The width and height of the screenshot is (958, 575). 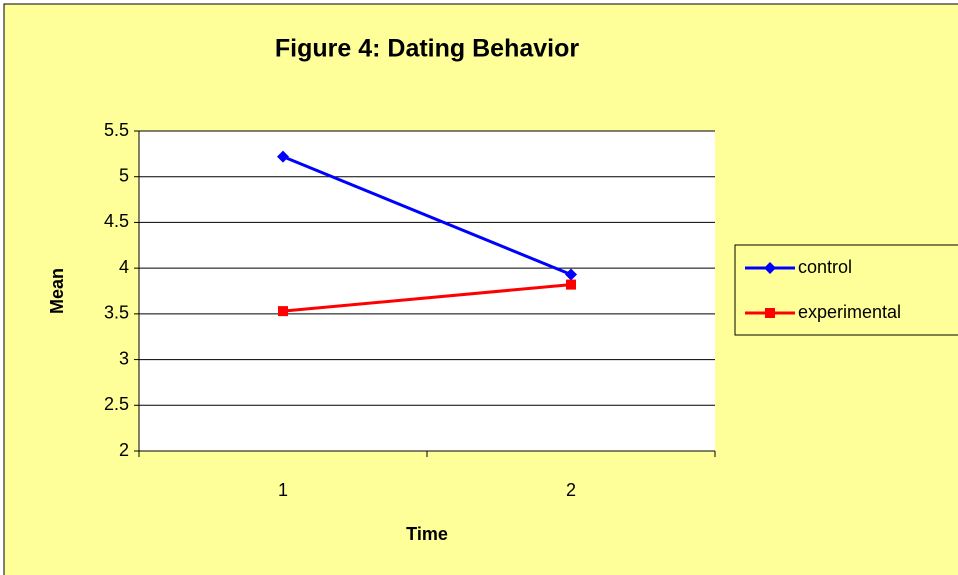 What do you see at coordinates (427, 49) in the screenshot?
I see `chart-title: Figure 4: Dating Behavior` at bounding box center [427, 49].